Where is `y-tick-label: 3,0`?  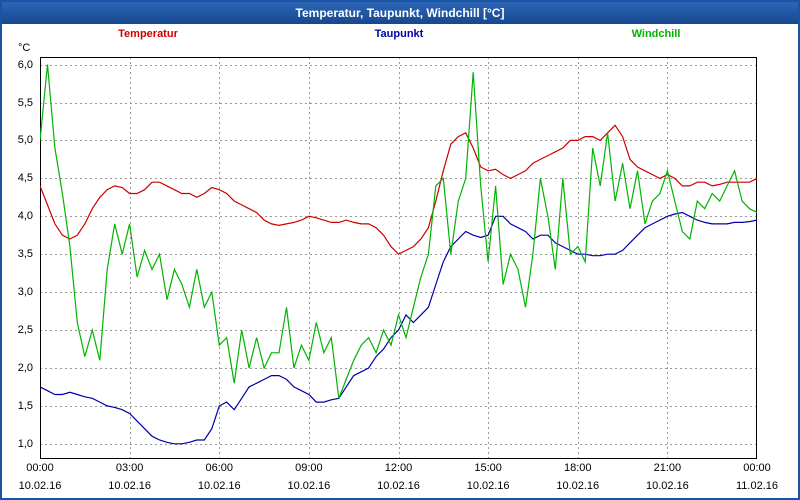
y-tick-label: 3,0 is located at coordinates (25, 292).